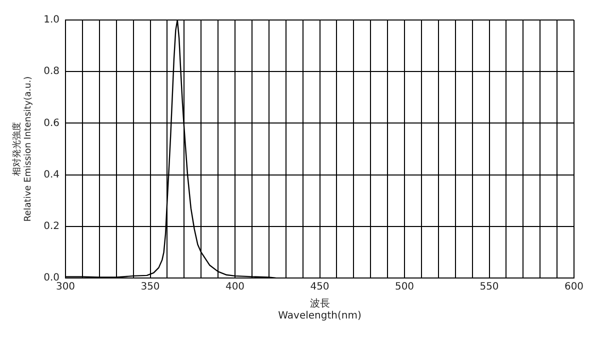  What do you see at coordinates (52, 72) in the screenshot?
I see `y-tick-label: 0.8` at bounding box center [52, 72].